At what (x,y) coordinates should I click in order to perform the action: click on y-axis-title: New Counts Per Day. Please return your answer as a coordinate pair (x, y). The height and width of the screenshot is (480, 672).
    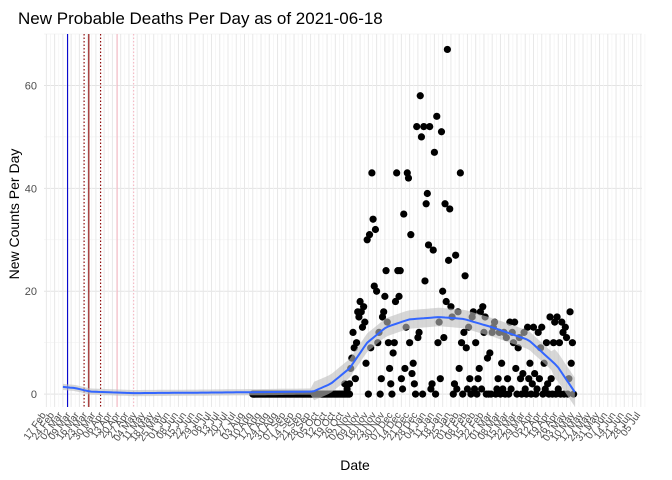
    Looking at the image, I should click on (14, 214).